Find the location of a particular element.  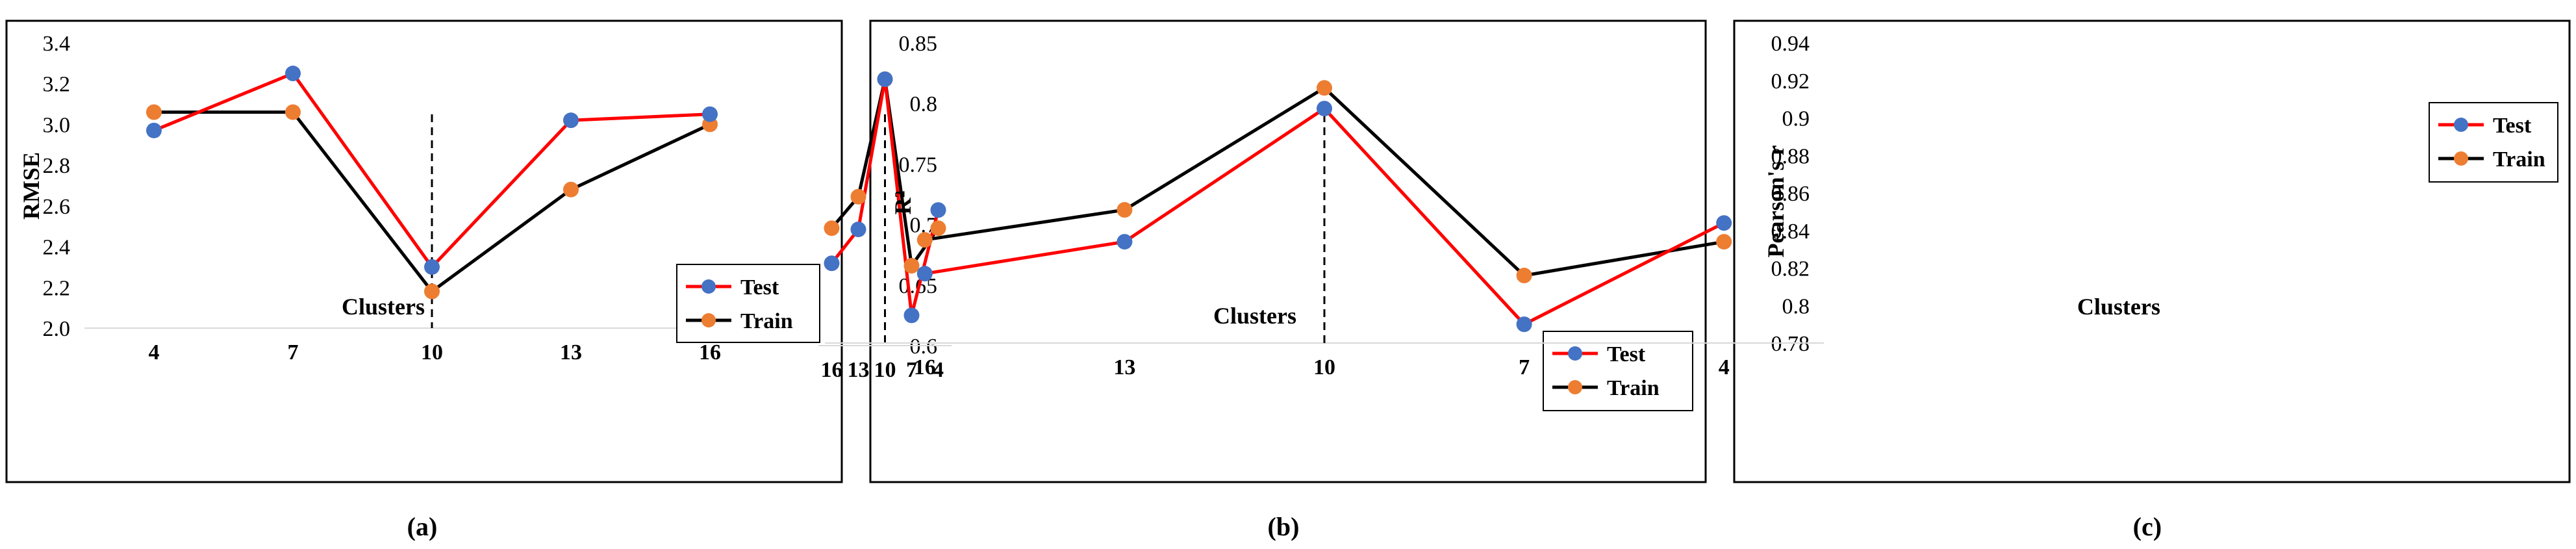

y-tick-label: 0.75 is located at coordinates (918, 165).